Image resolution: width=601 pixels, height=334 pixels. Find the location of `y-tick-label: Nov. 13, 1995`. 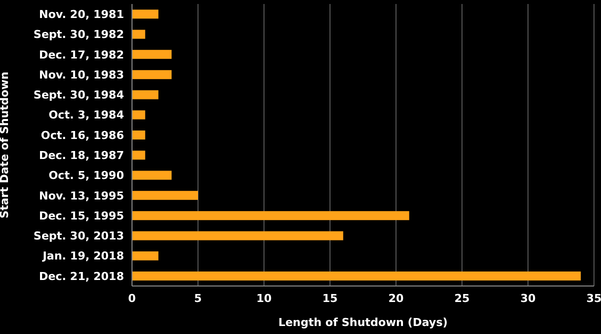

y-tick-label: Nov. 13, 1995 is located at coordinates (81, 195).